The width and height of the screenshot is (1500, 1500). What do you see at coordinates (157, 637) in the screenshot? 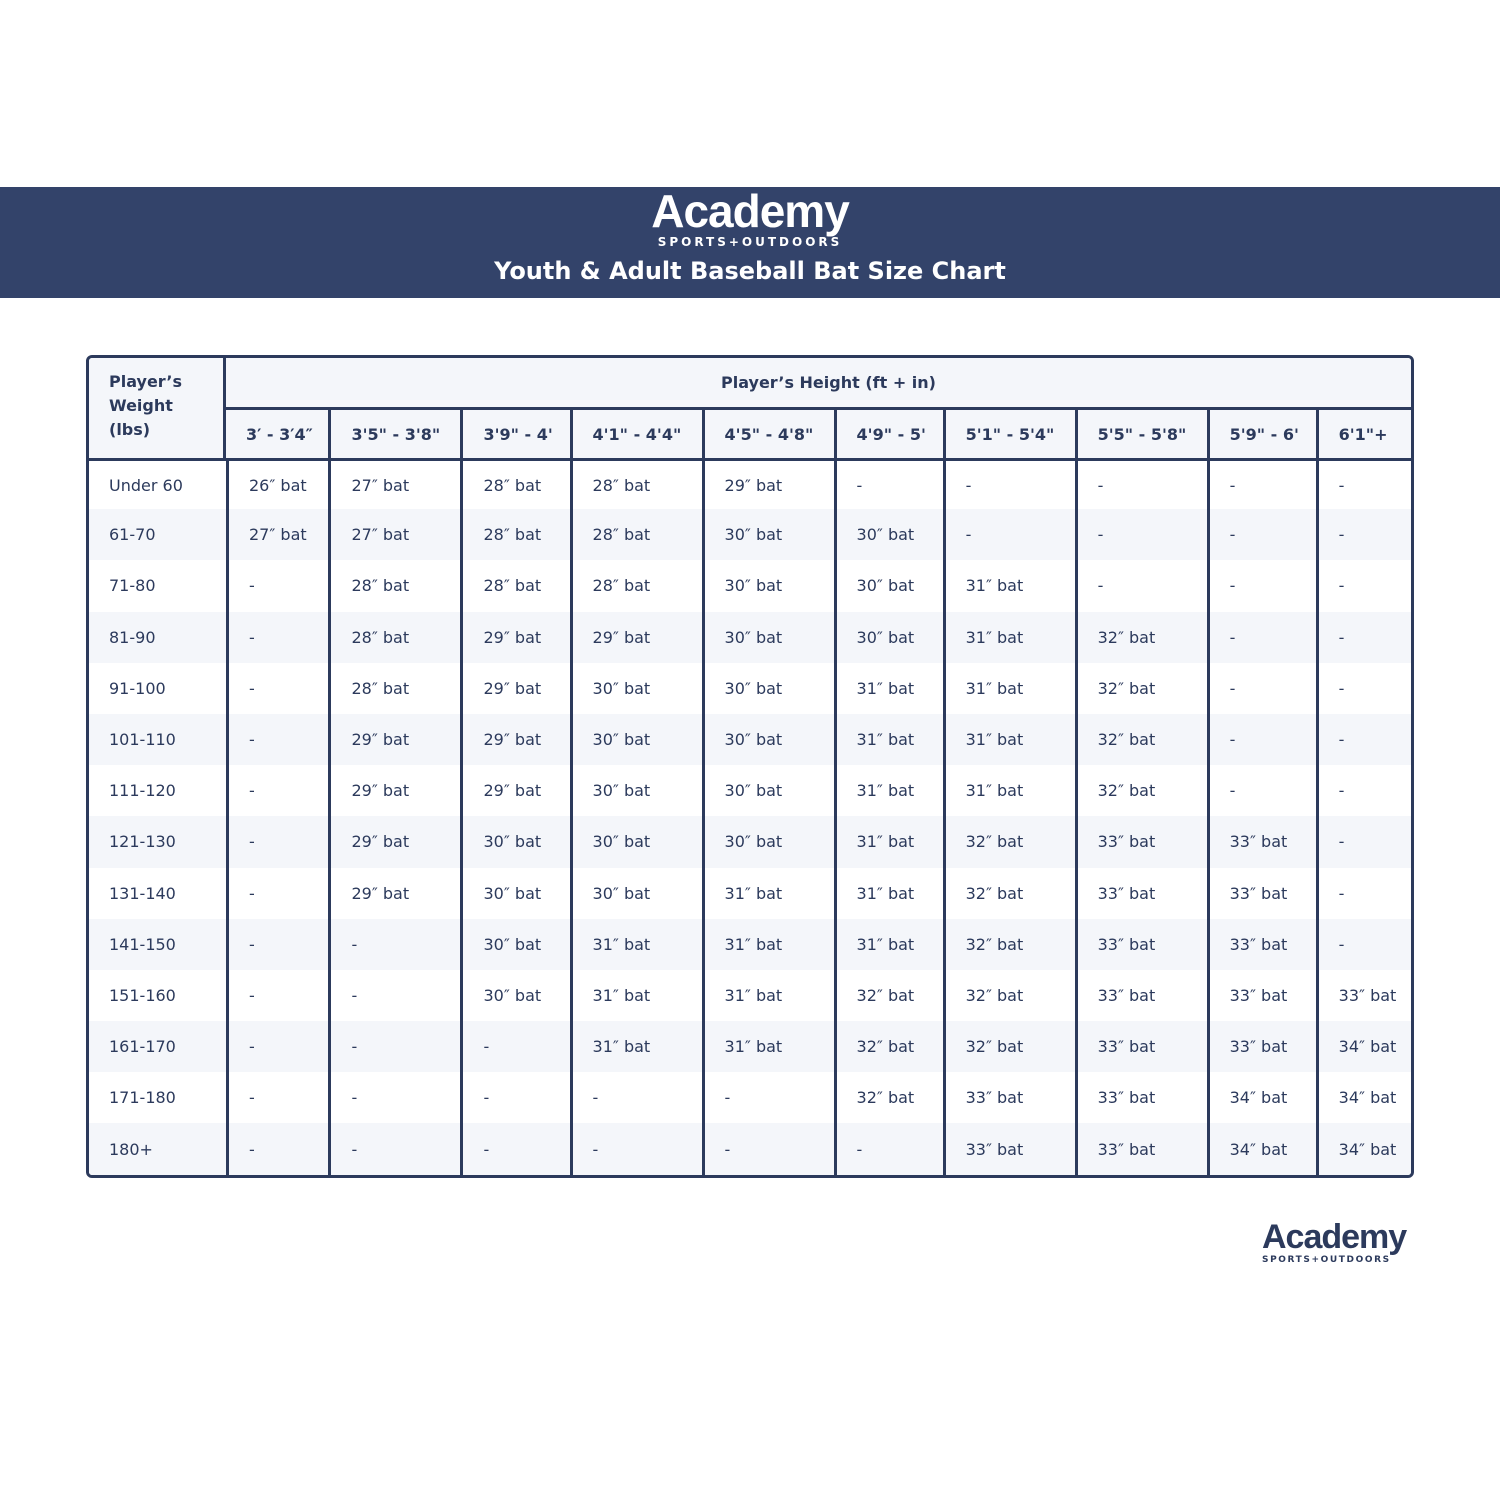
I see `weight-cell: 81-90` at bounding box center [157, 637].